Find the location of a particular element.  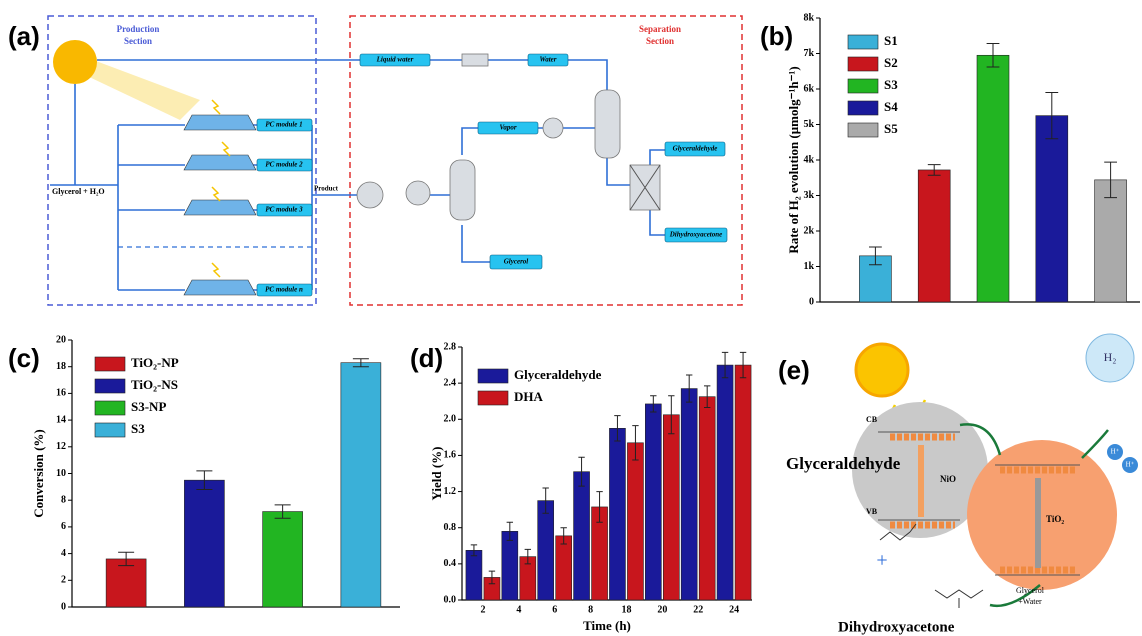

sun is located at coordinates (882, 370).